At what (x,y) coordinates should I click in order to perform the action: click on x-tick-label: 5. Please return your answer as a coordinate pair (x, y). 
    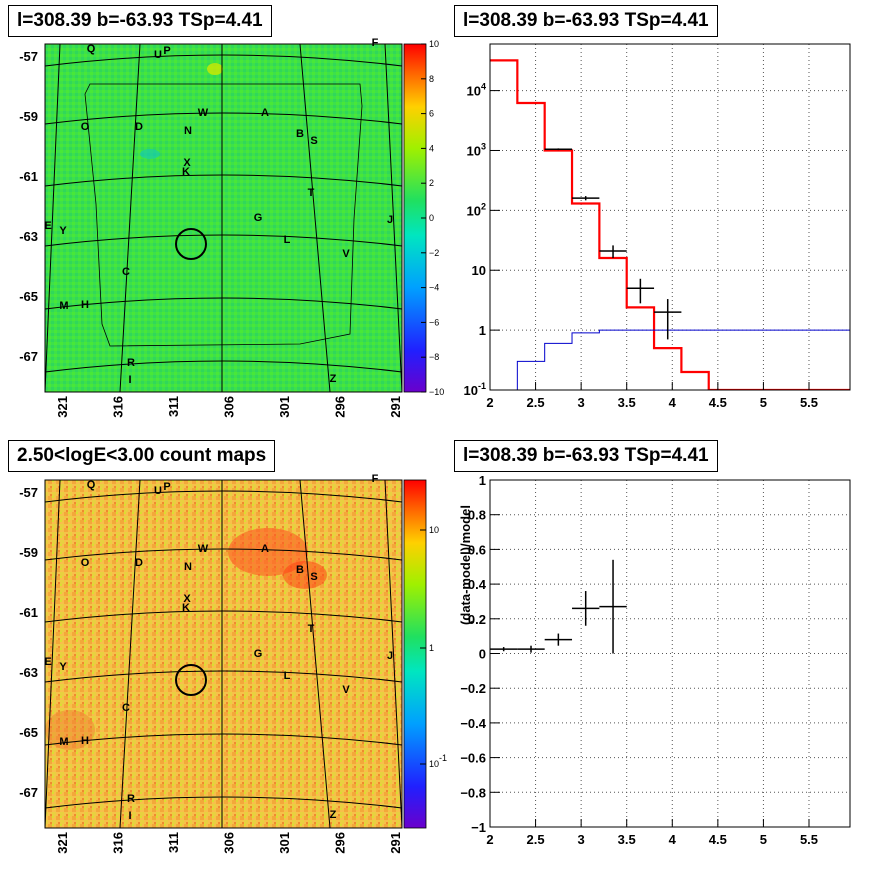
    Looking at the image, I should click on (763, 839).